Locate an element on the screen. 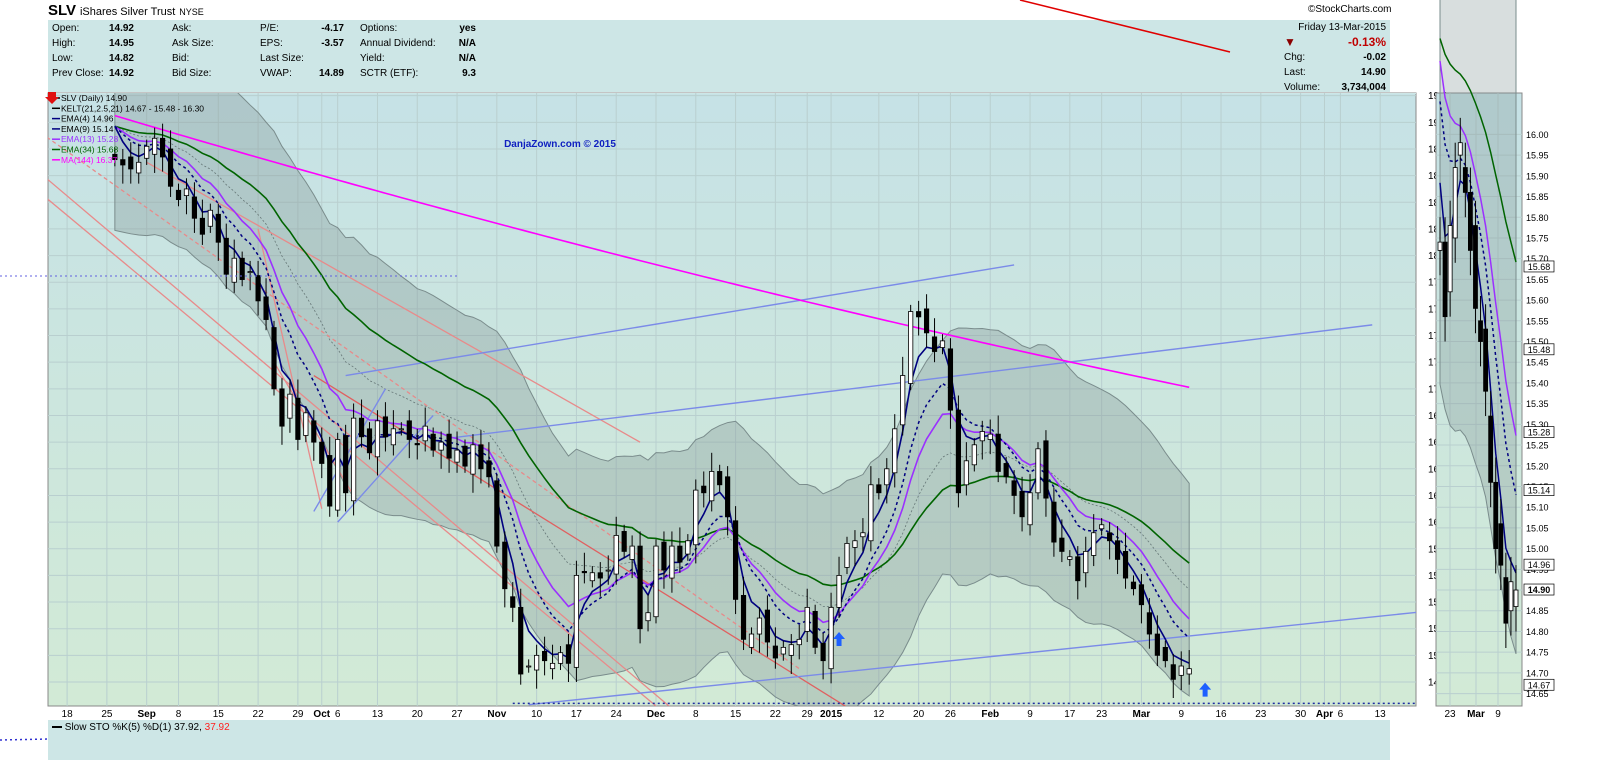 The height and width of the screenshot is (760, 1600). price-tag: 14.67 is located at coordinates (1539, 685).